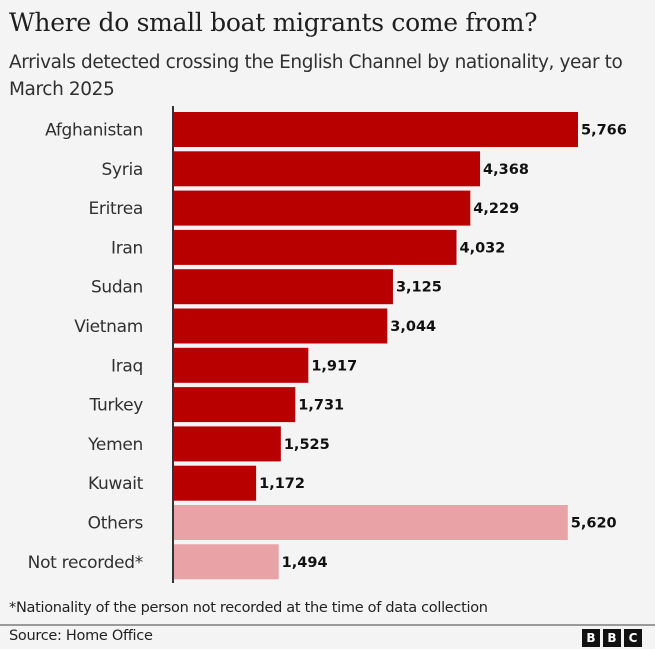 Image resolution: width=655 pixels, height=649 pixels. Describe the element at coordinates (322, 208) in the screenshot. I see `bar-eritrea` at that location.